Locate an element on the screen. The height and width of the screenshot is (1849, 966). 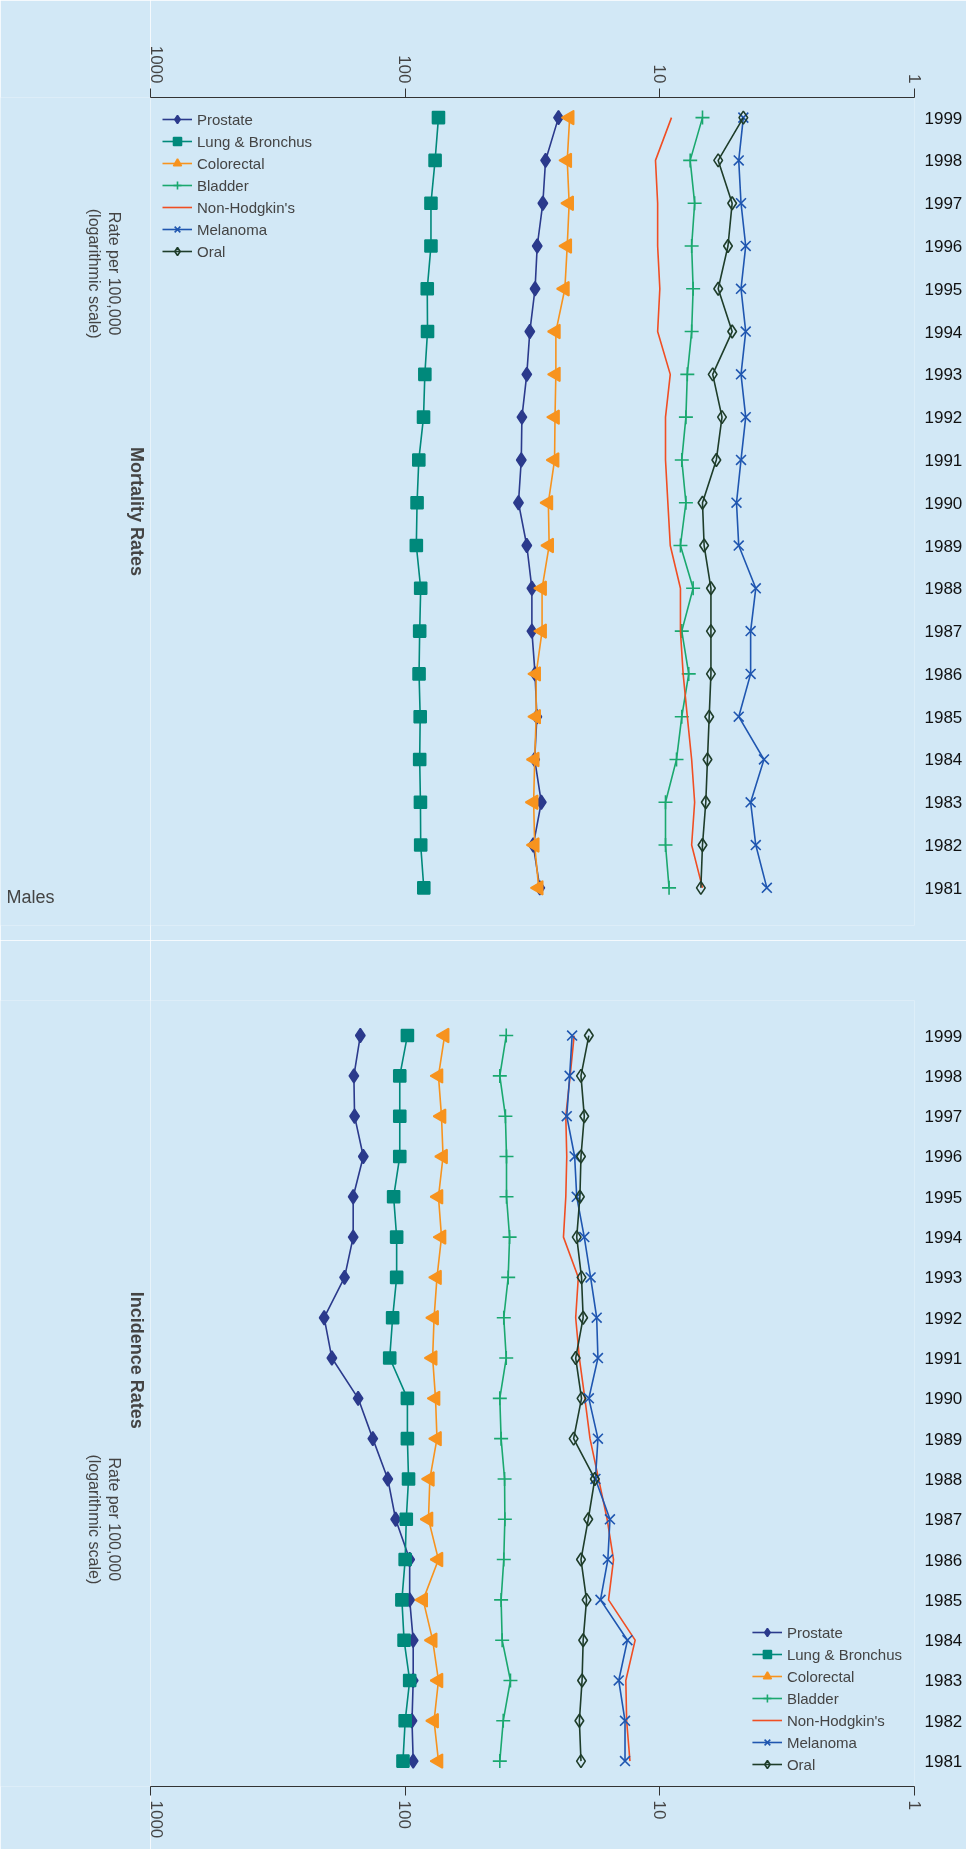
text: Males is located at coordinates (30, 897).